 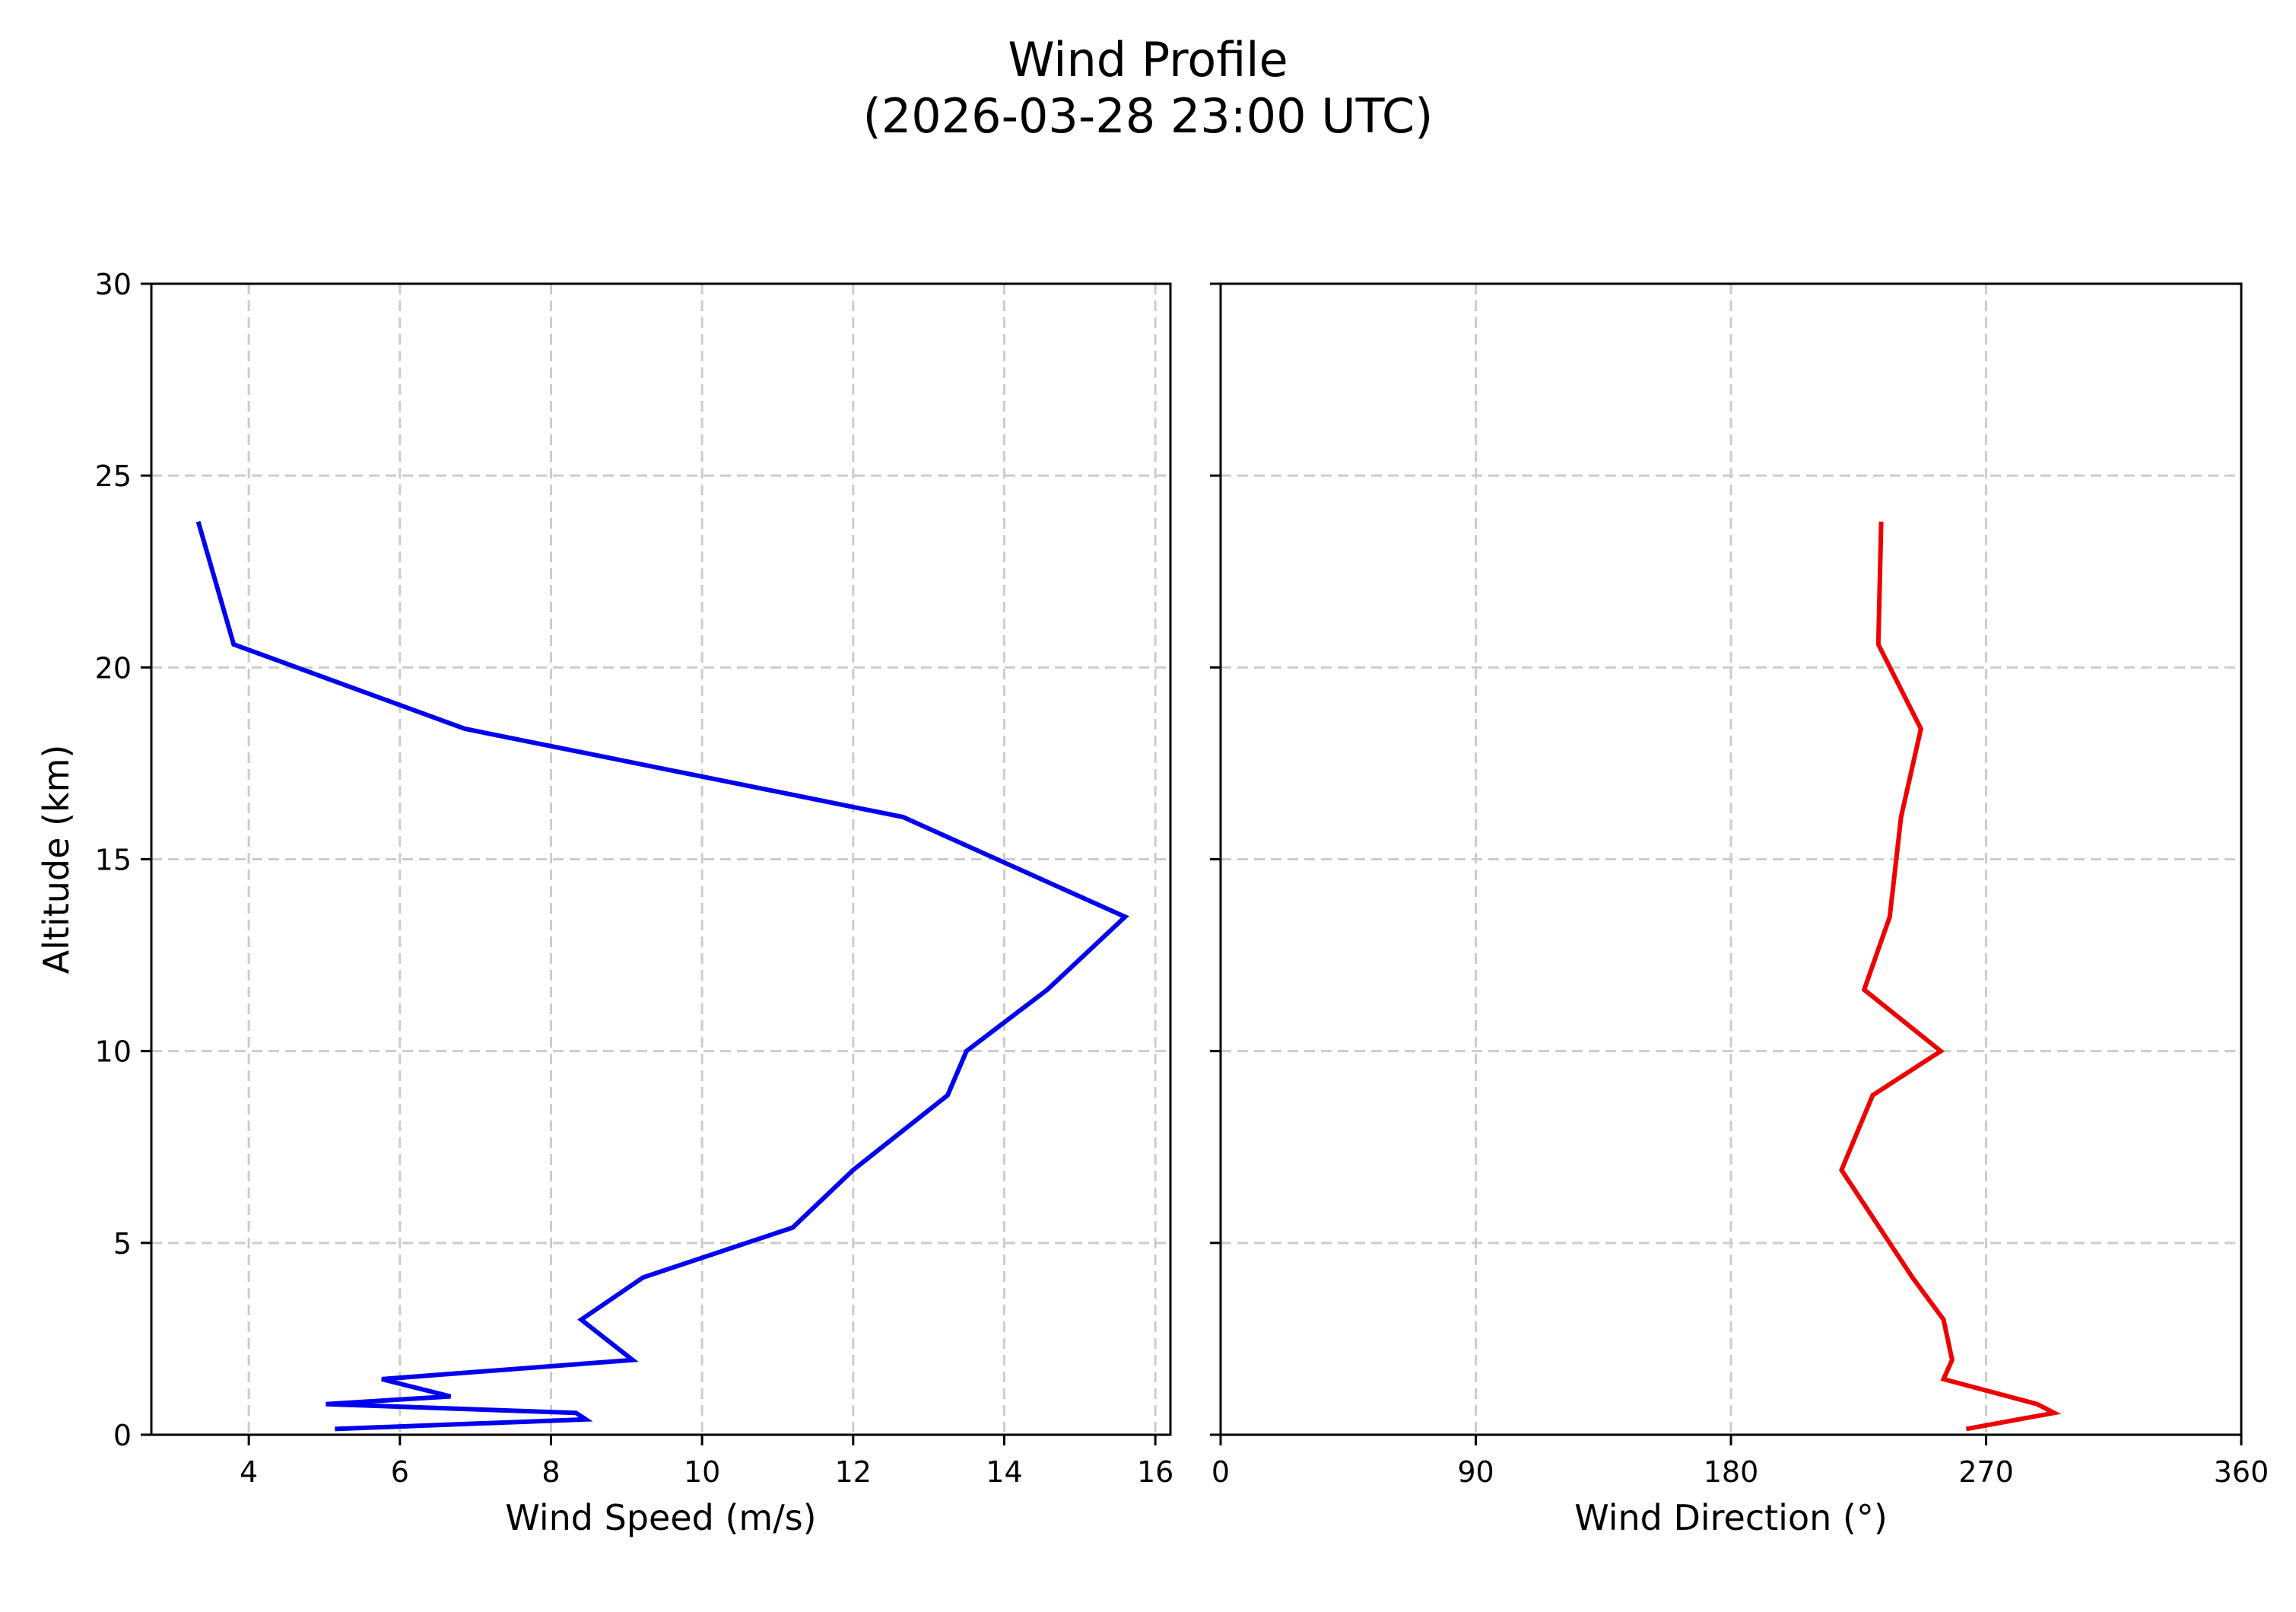 What do you see at coordinates (113, 284) in the screenshot?
I see `y-tick-label: 30` at bounding box center [113, 284].